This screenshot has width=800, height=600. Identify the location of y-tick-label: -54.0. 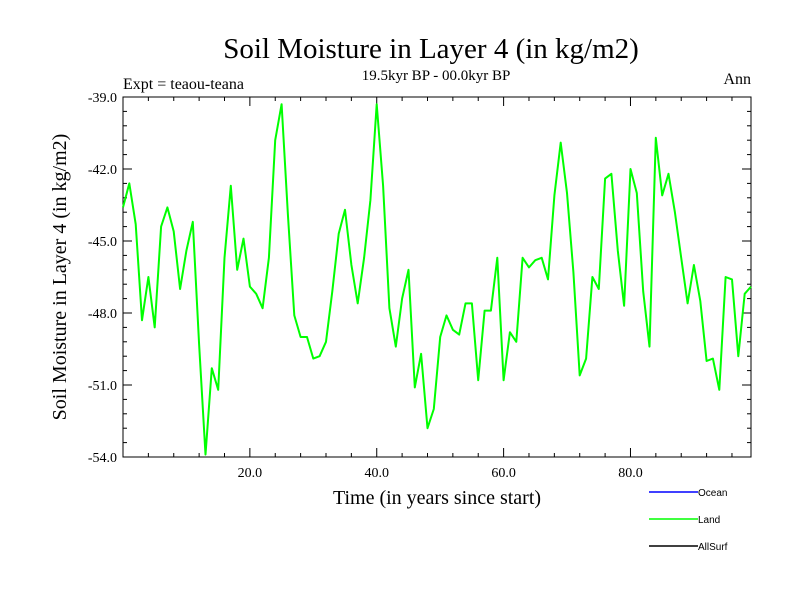
(102, 458).